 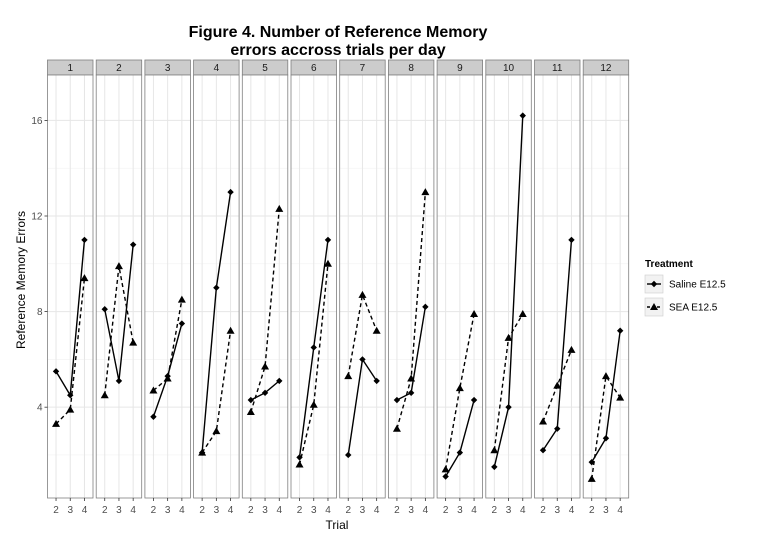 What do you see at coordinates (40, 312) in the screenshot?
I see `y-tick-label: 8` at bounding box center [40, 312].